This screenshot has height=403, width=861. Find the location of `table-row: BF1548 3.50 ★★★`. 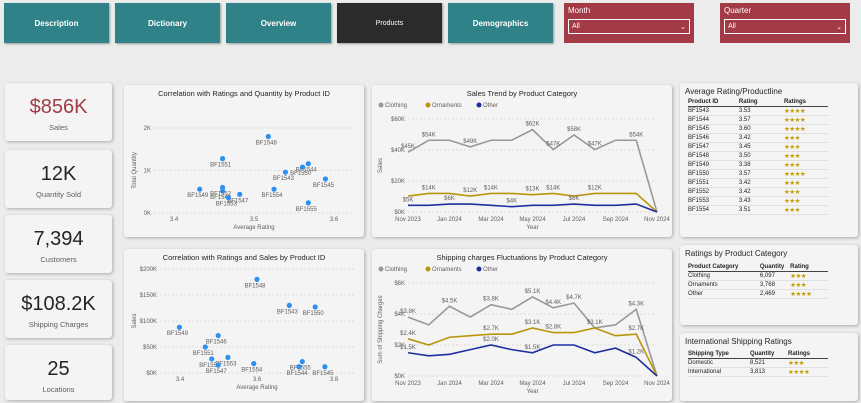

table-row: BF1548 3.50 ★★★ is located at coordinates (758, 156).